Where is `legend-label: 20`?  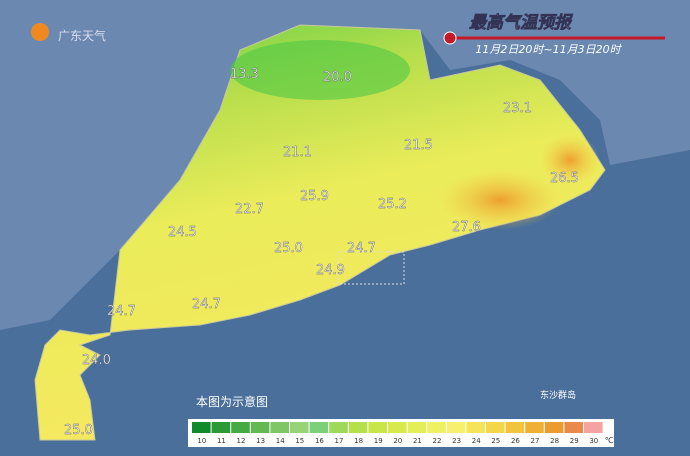 legend-label: 20 is located at coordinates (397, 441).